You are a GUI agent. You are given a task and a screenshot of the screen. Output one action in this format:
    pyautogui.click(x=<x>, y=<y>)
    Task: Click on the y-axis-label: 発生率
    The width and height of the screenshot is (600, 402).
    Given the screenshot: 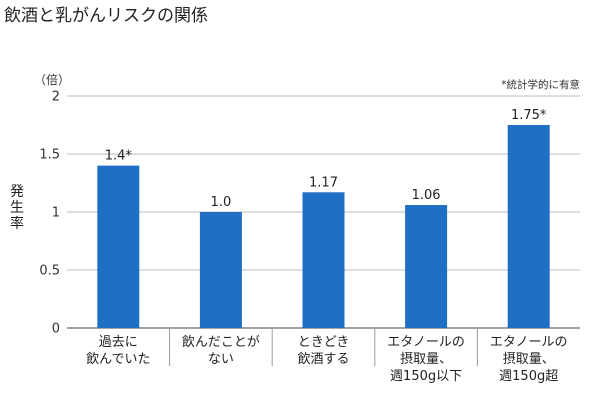 What is the action you would take?
    pyautogui.click(x=17, y=208)
    